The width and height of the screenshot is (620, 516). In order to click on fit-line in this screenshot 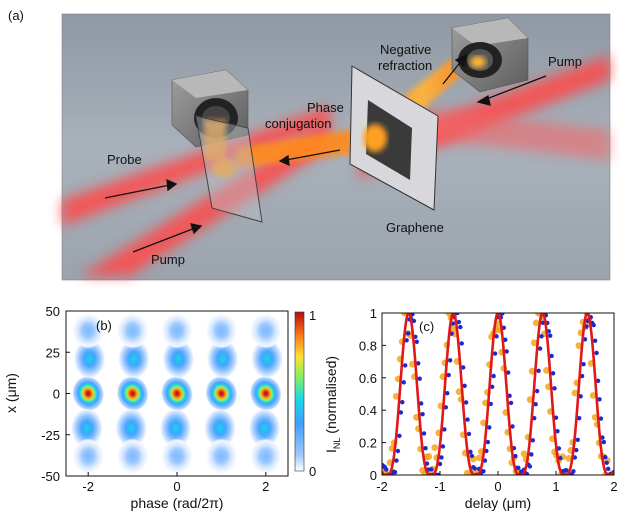, I will do `click(498, 394)`.